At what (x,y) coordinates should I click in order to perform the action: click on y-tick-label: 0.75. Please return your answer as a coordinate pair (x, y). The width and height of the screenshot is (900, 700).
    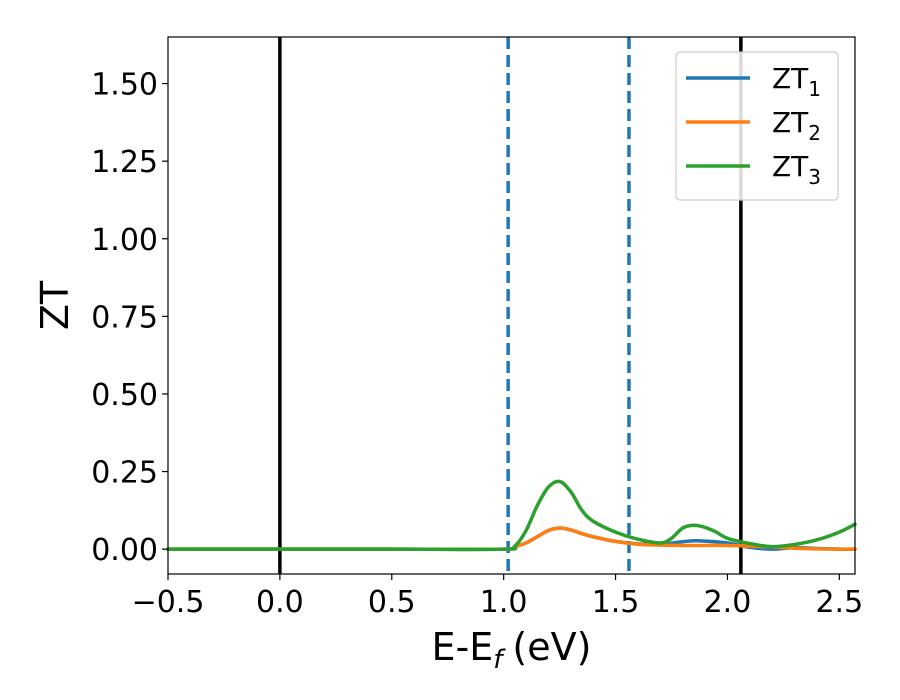
    Looking at the image, I should click on (124, 317).